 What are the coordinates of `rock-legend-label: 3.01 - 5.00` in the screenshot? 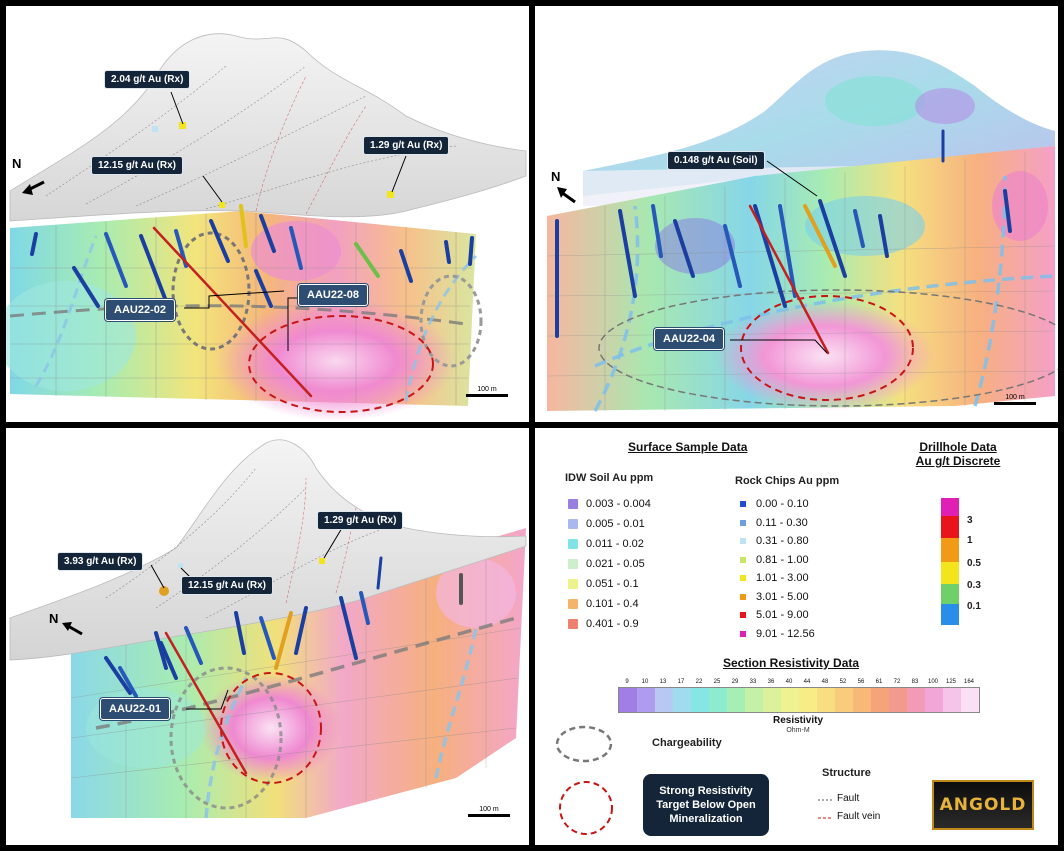 It's located at (782, 596).